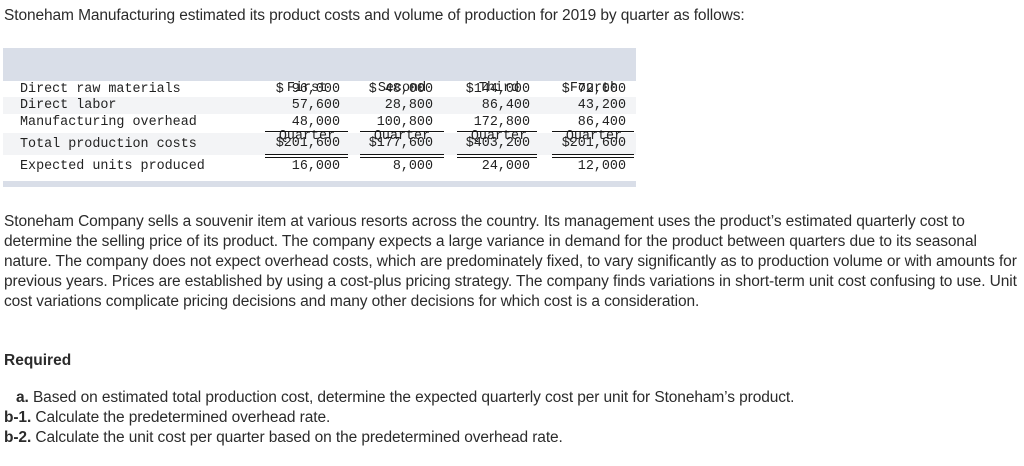 Image resolution: width=1024 pixels, height=466 pixels. Describe the element at coordinates (112, 166) in the screenshot. I see `row-label: Expected units produced` at that location.